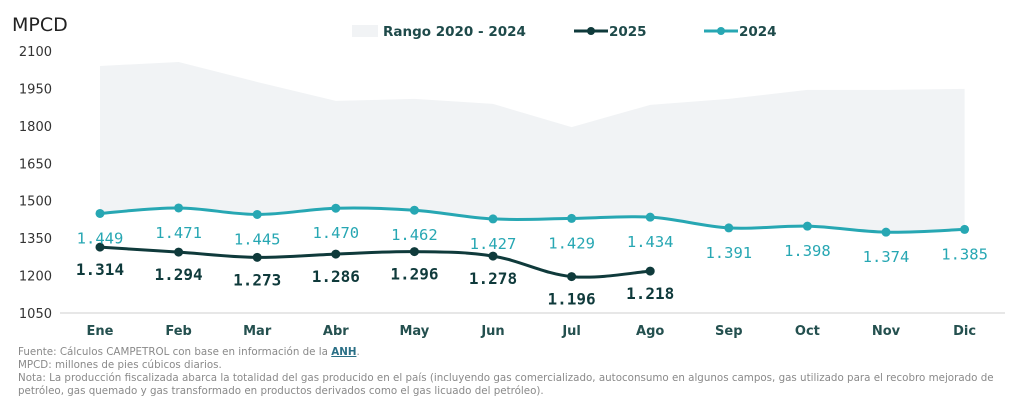  Describe the element at coordinates (257, 279) in the screenshot. I see `series-2025-data-label: 1.273` at that location.